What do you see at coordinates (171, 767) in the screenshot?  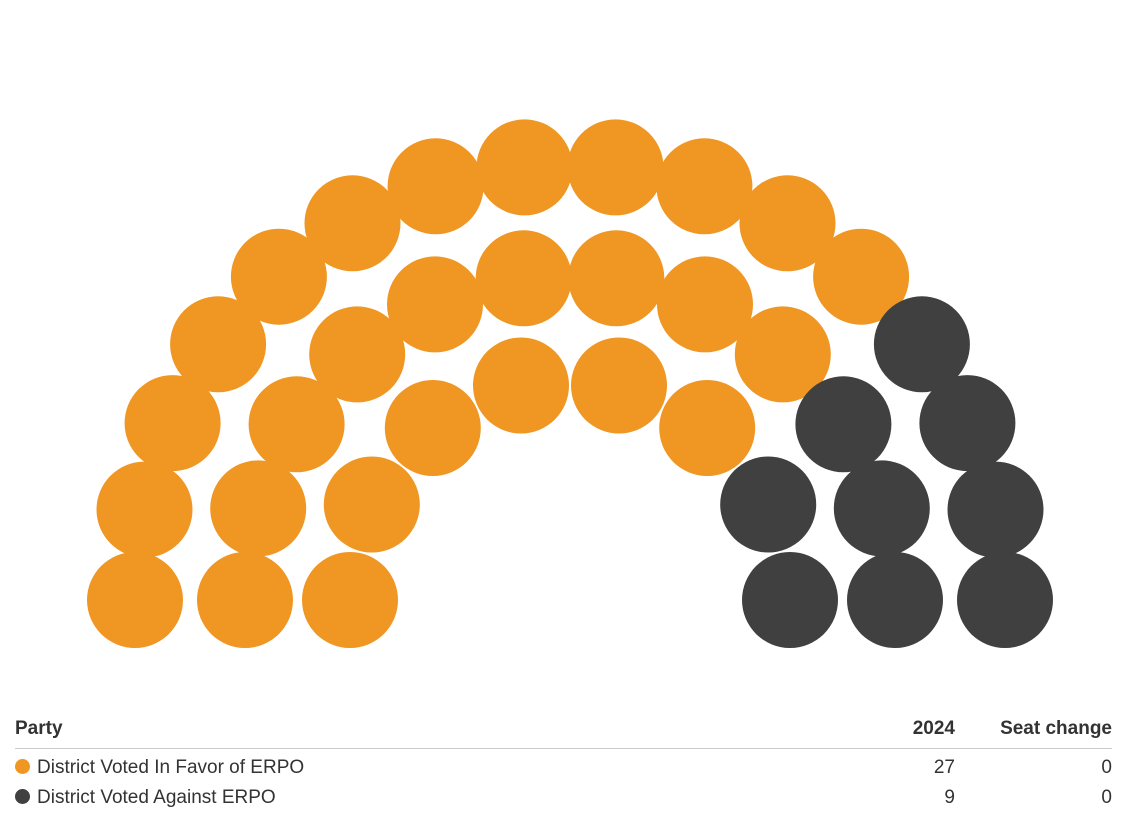 I see `party-name: District Voted In Favor of ERPO` at bounding box center [171, 767].